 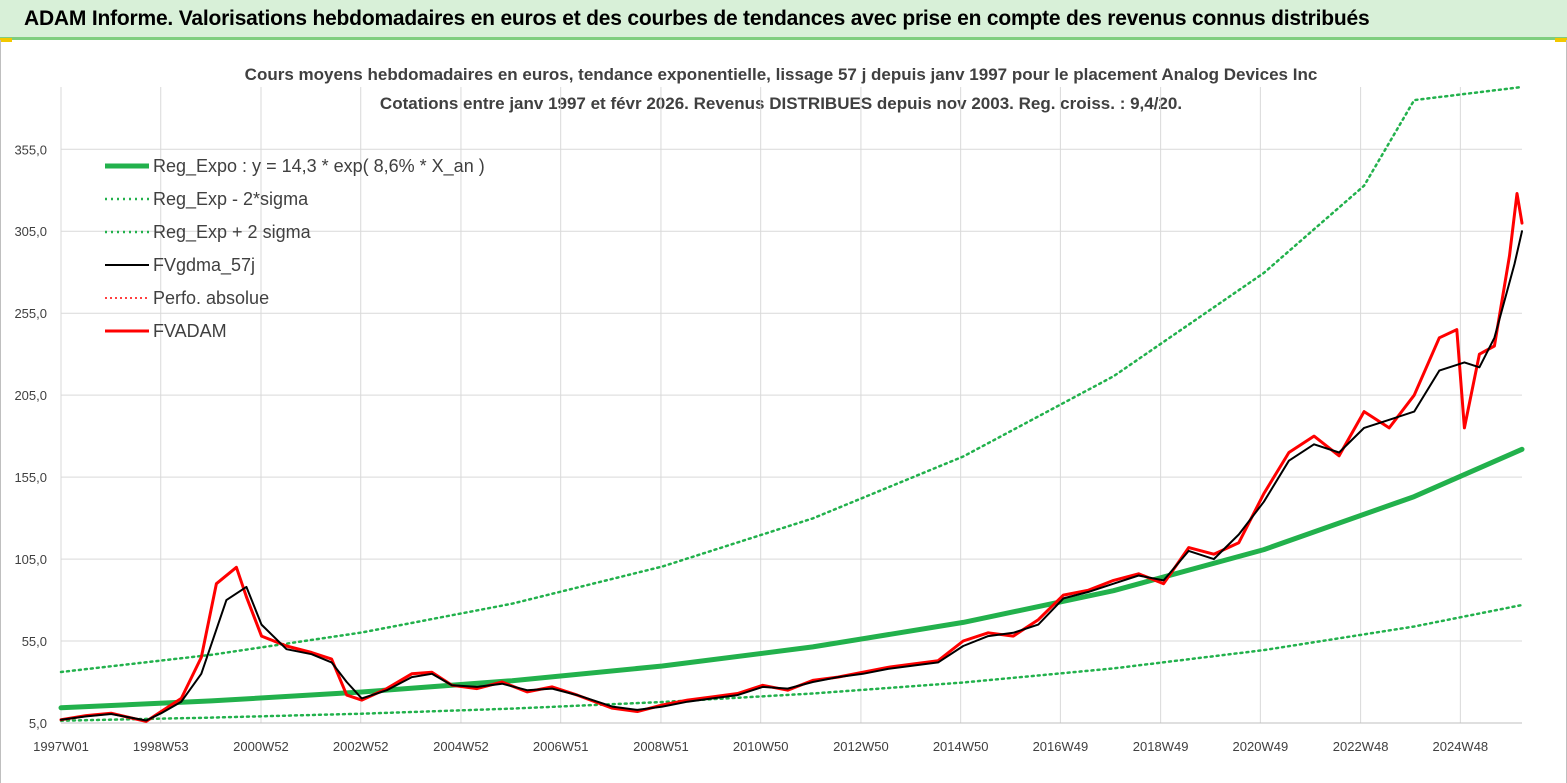 I want to click on x-tick-label: 1998W53, so click(x=161, y=746).